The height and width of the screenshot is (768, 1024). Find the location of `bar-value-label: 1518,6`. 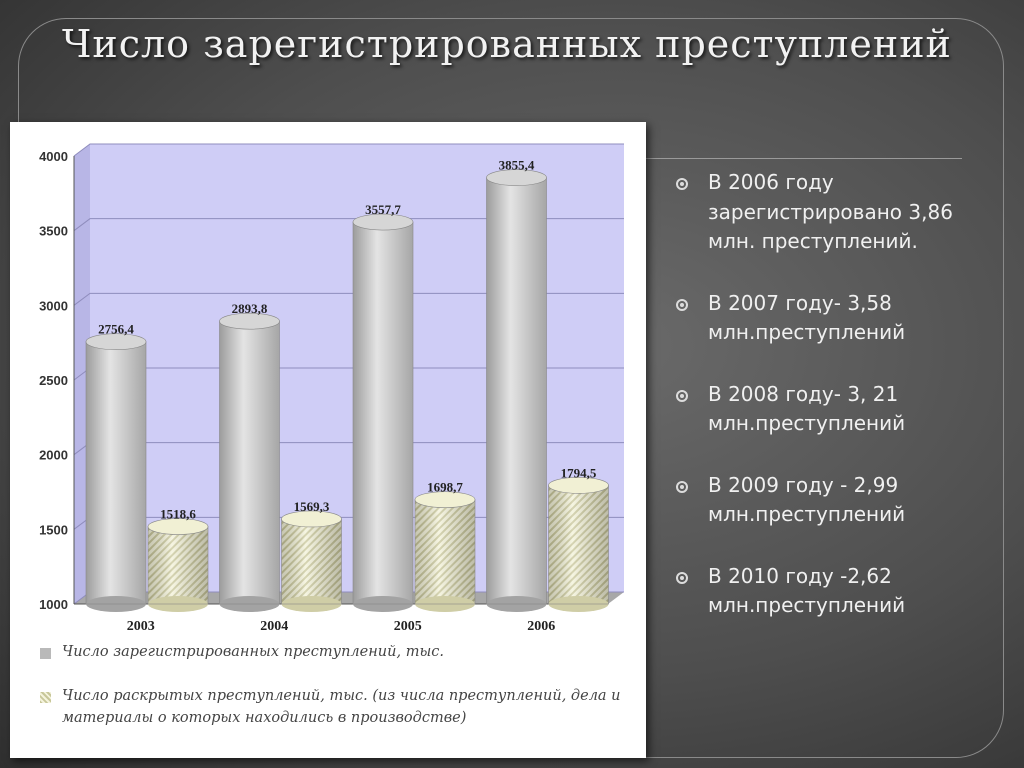

bar-value-label: 1518,6 is located at coordinates (178, 514).